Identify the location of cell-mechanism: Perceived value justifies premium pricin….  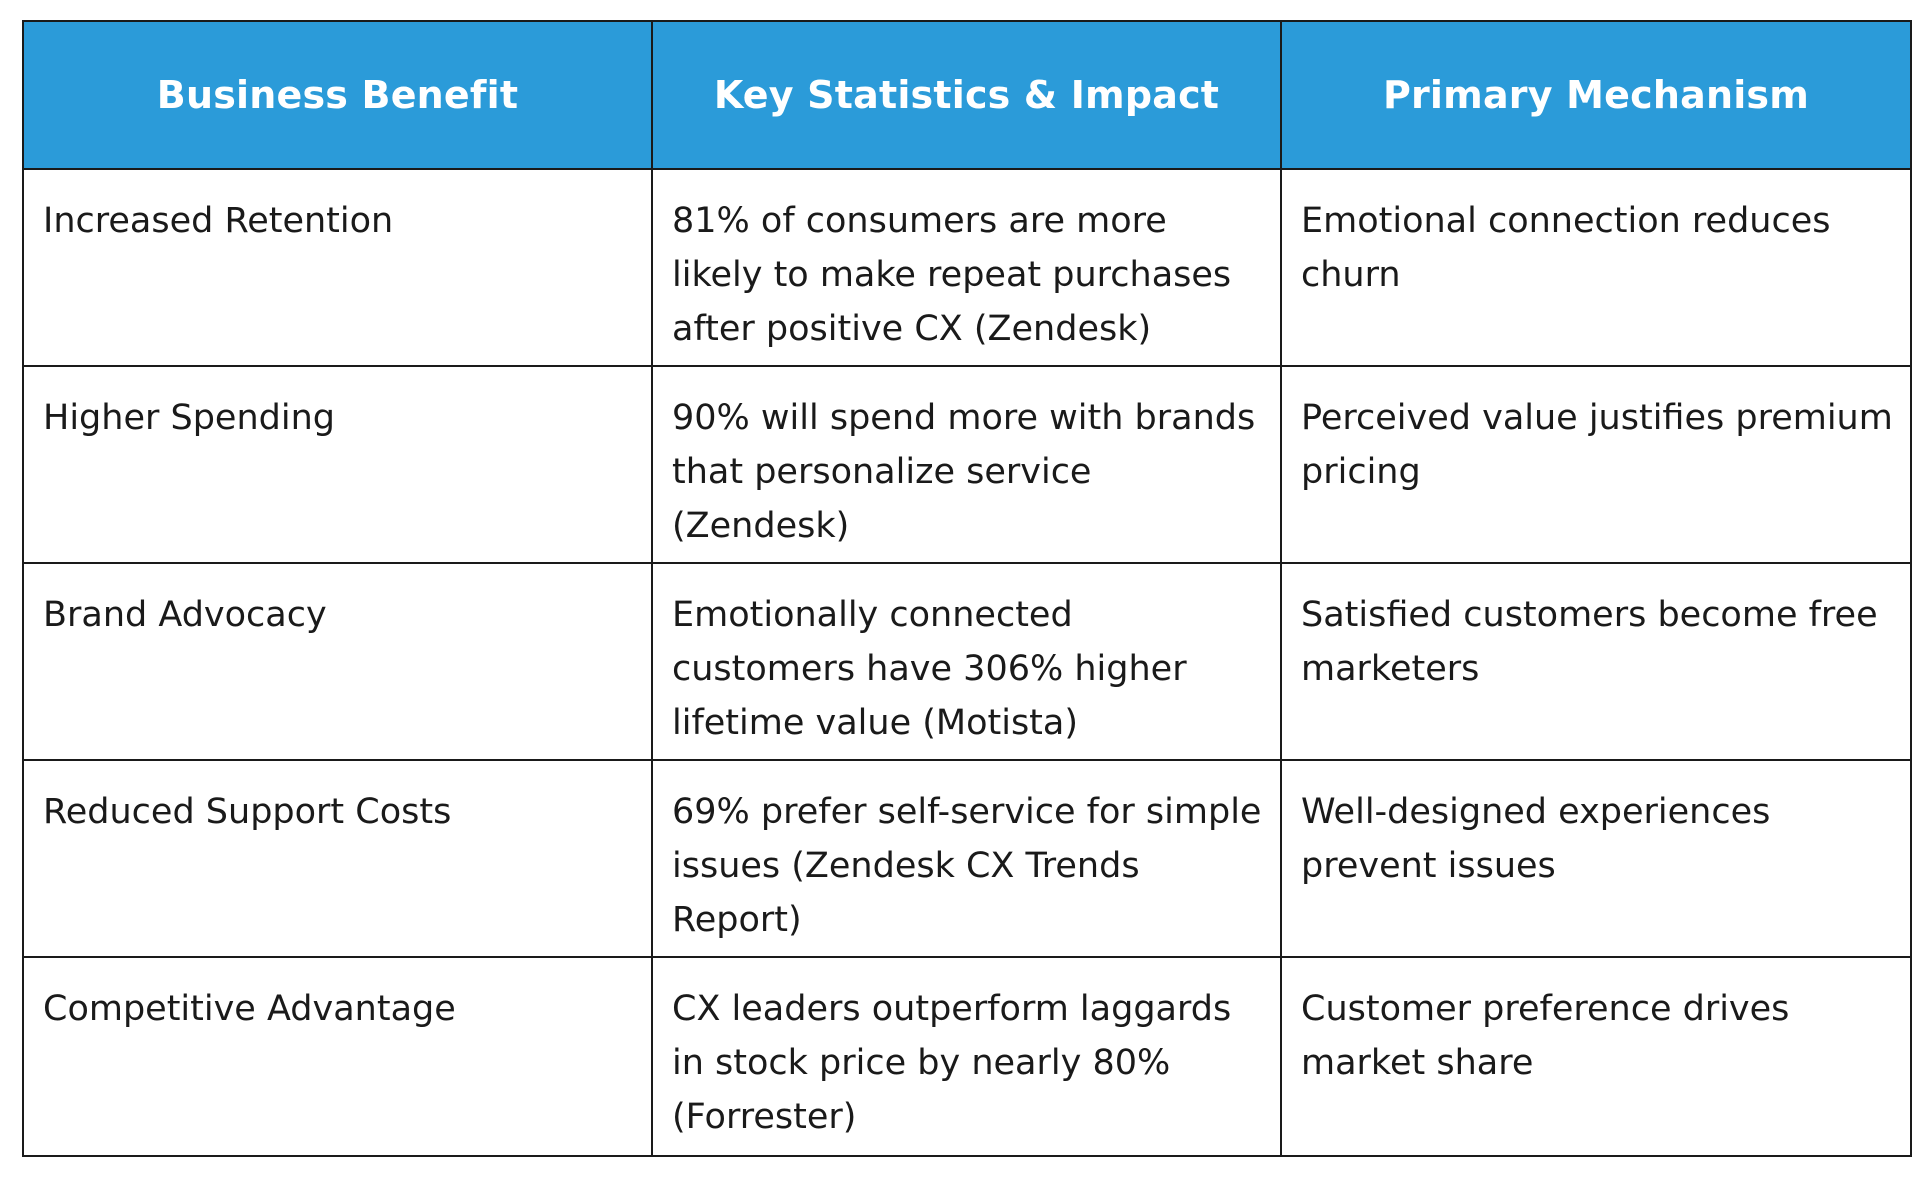
(1596, 464).